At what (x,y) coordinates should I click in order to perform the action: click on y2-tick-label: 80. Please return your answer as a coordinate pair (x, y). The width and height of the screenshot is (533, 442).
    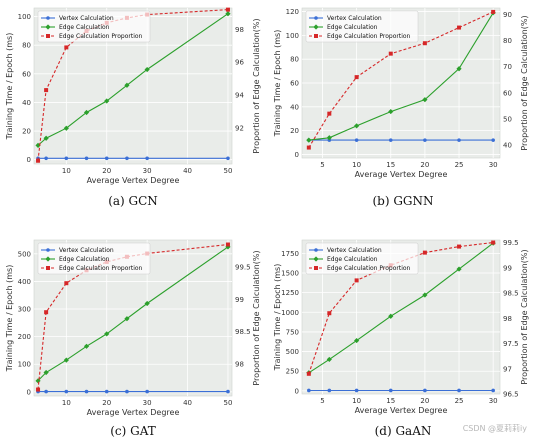
    Looking at the image, I should click on (507, 41).